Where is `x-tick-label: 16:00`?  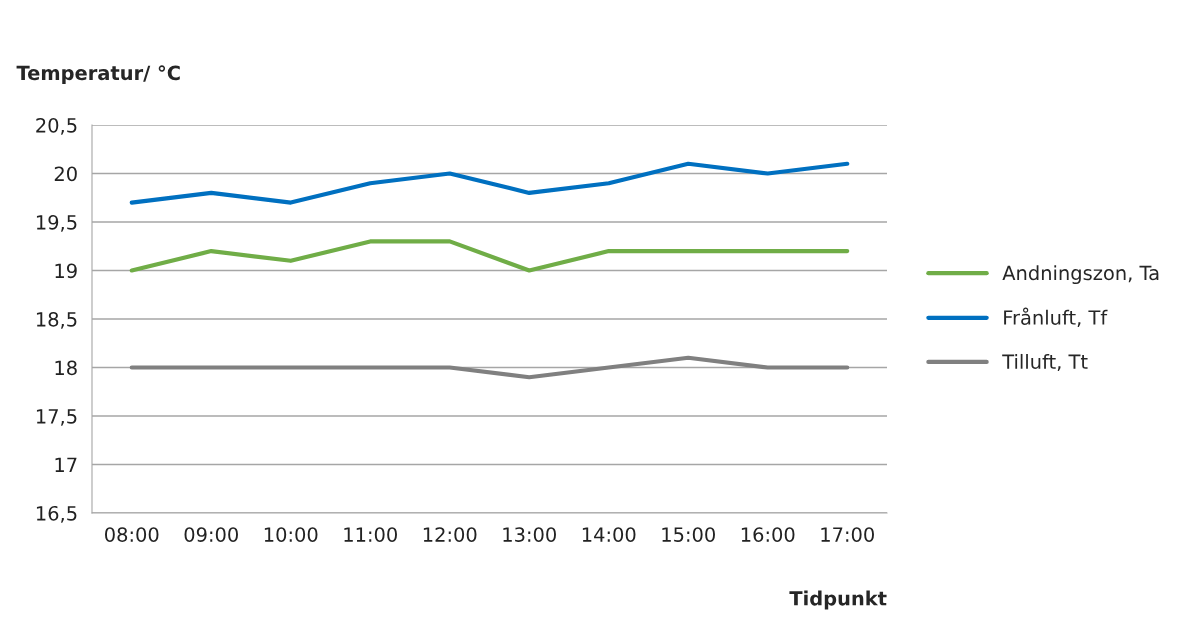
x-tick-label: 16:00 is located at coordinates (768, 534).